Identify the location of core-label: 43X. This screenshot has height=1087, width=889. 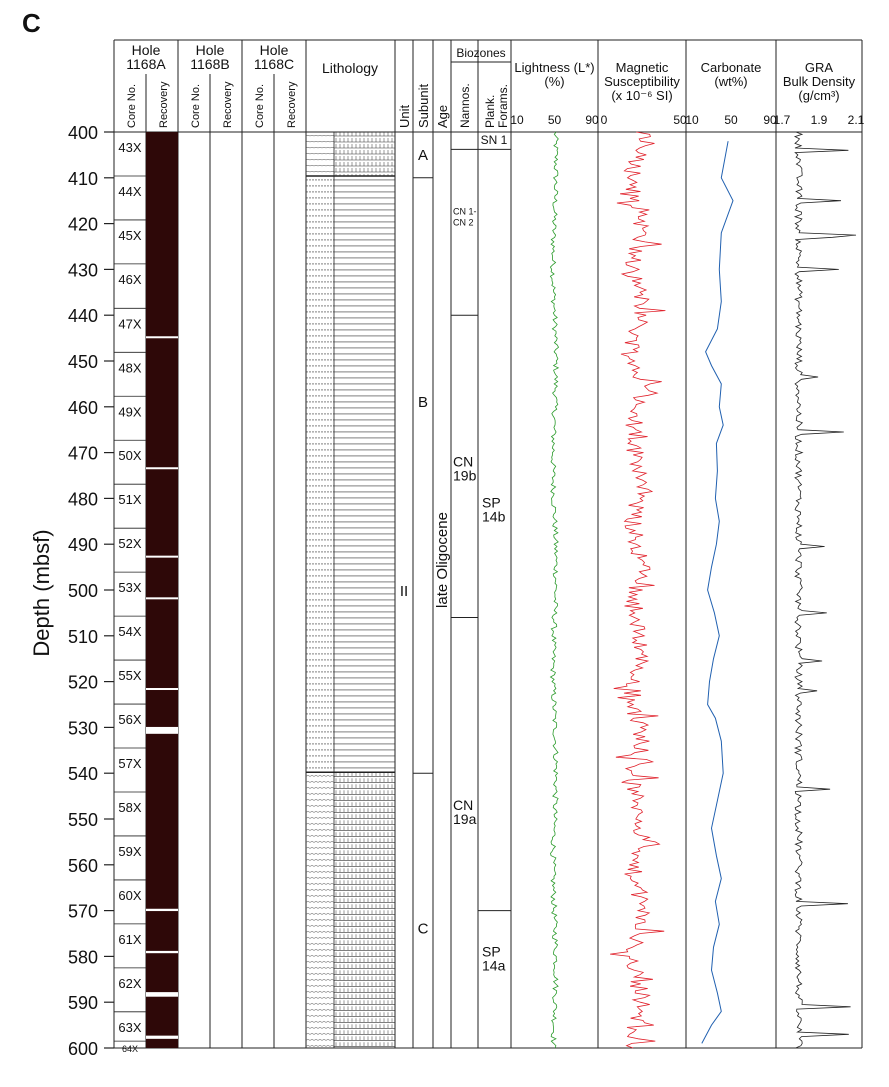
(129, 147).